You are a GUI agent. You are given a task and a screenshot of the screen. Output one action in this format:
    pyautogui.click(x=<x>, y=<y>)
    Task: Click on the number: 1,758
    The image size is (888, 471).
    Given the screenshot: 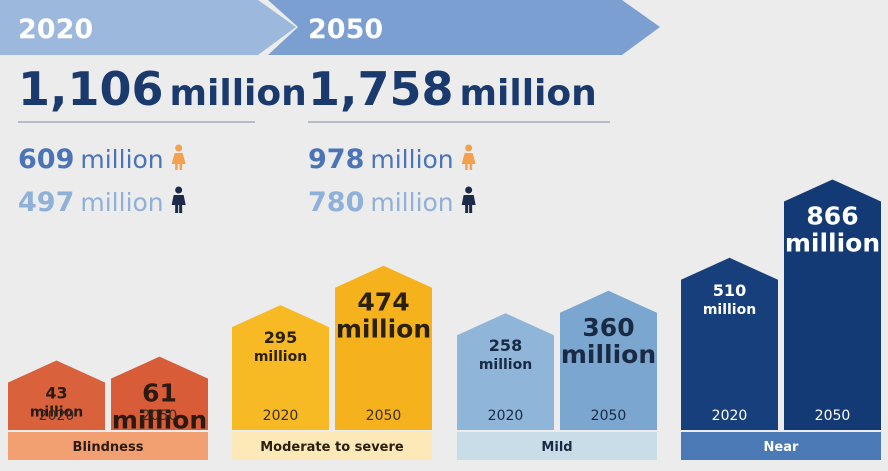 What is the action you would take?
    pyautogui.click(x=381, y=89)
    